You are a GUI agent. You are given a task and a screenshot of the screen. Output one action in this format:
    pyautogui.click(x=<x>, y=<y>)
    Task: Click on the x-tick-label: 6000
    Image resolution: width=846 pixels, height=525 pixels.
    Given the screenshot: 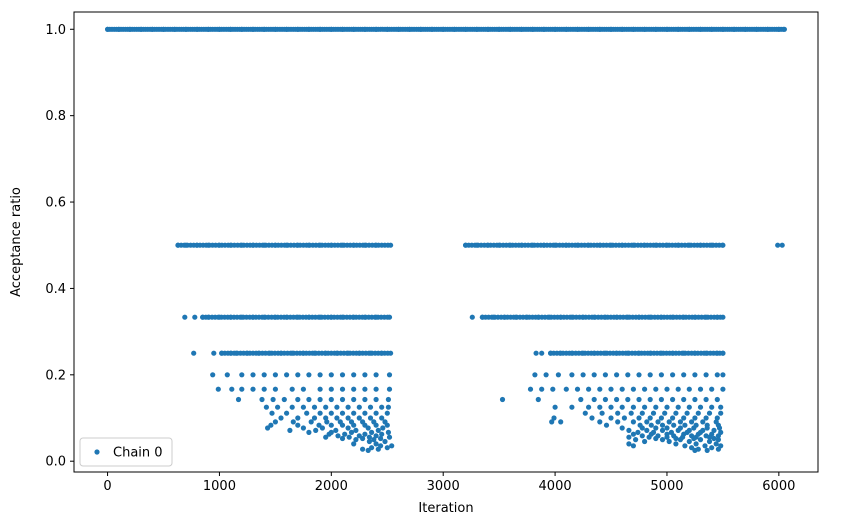 What is the action you would take?
    pyautogui.click(x=778, y=486)
    